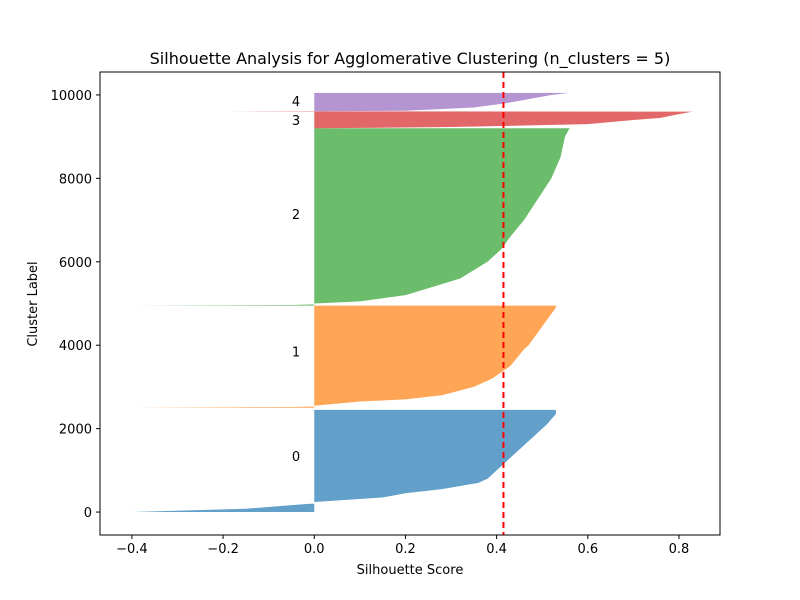 This screenshot has height=600, width=800. I want to click on cluster-3-area, so click(458, 120).